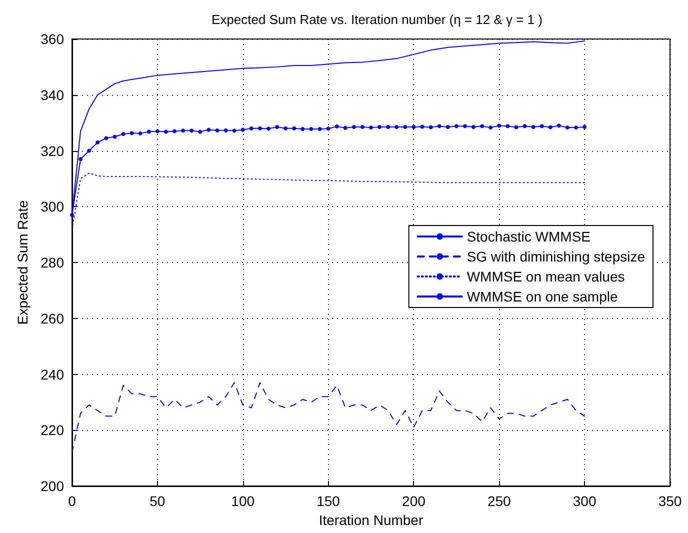 This screenshot has width=688, height=533. Describe the element at coordinates (52, 94) in the screenshot. I see `y-tick-label: 340` at that location.